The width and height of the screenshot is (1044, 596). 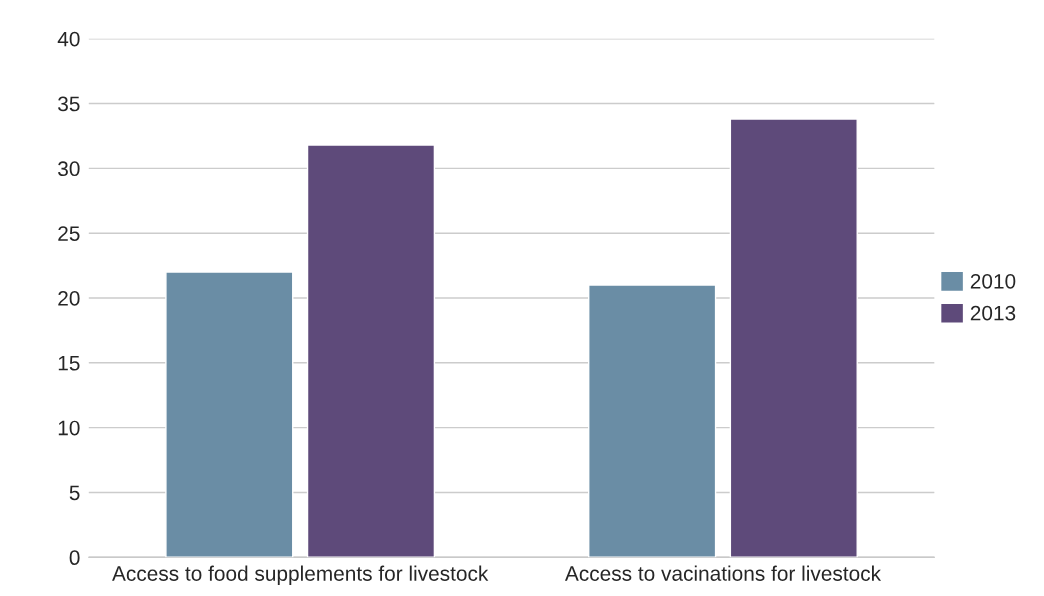 What do you see at coordinates (723, 573) in the screenshot?
I see `x-tick-label: Access to vacinations for livestock` at bounding box center [723, 573].